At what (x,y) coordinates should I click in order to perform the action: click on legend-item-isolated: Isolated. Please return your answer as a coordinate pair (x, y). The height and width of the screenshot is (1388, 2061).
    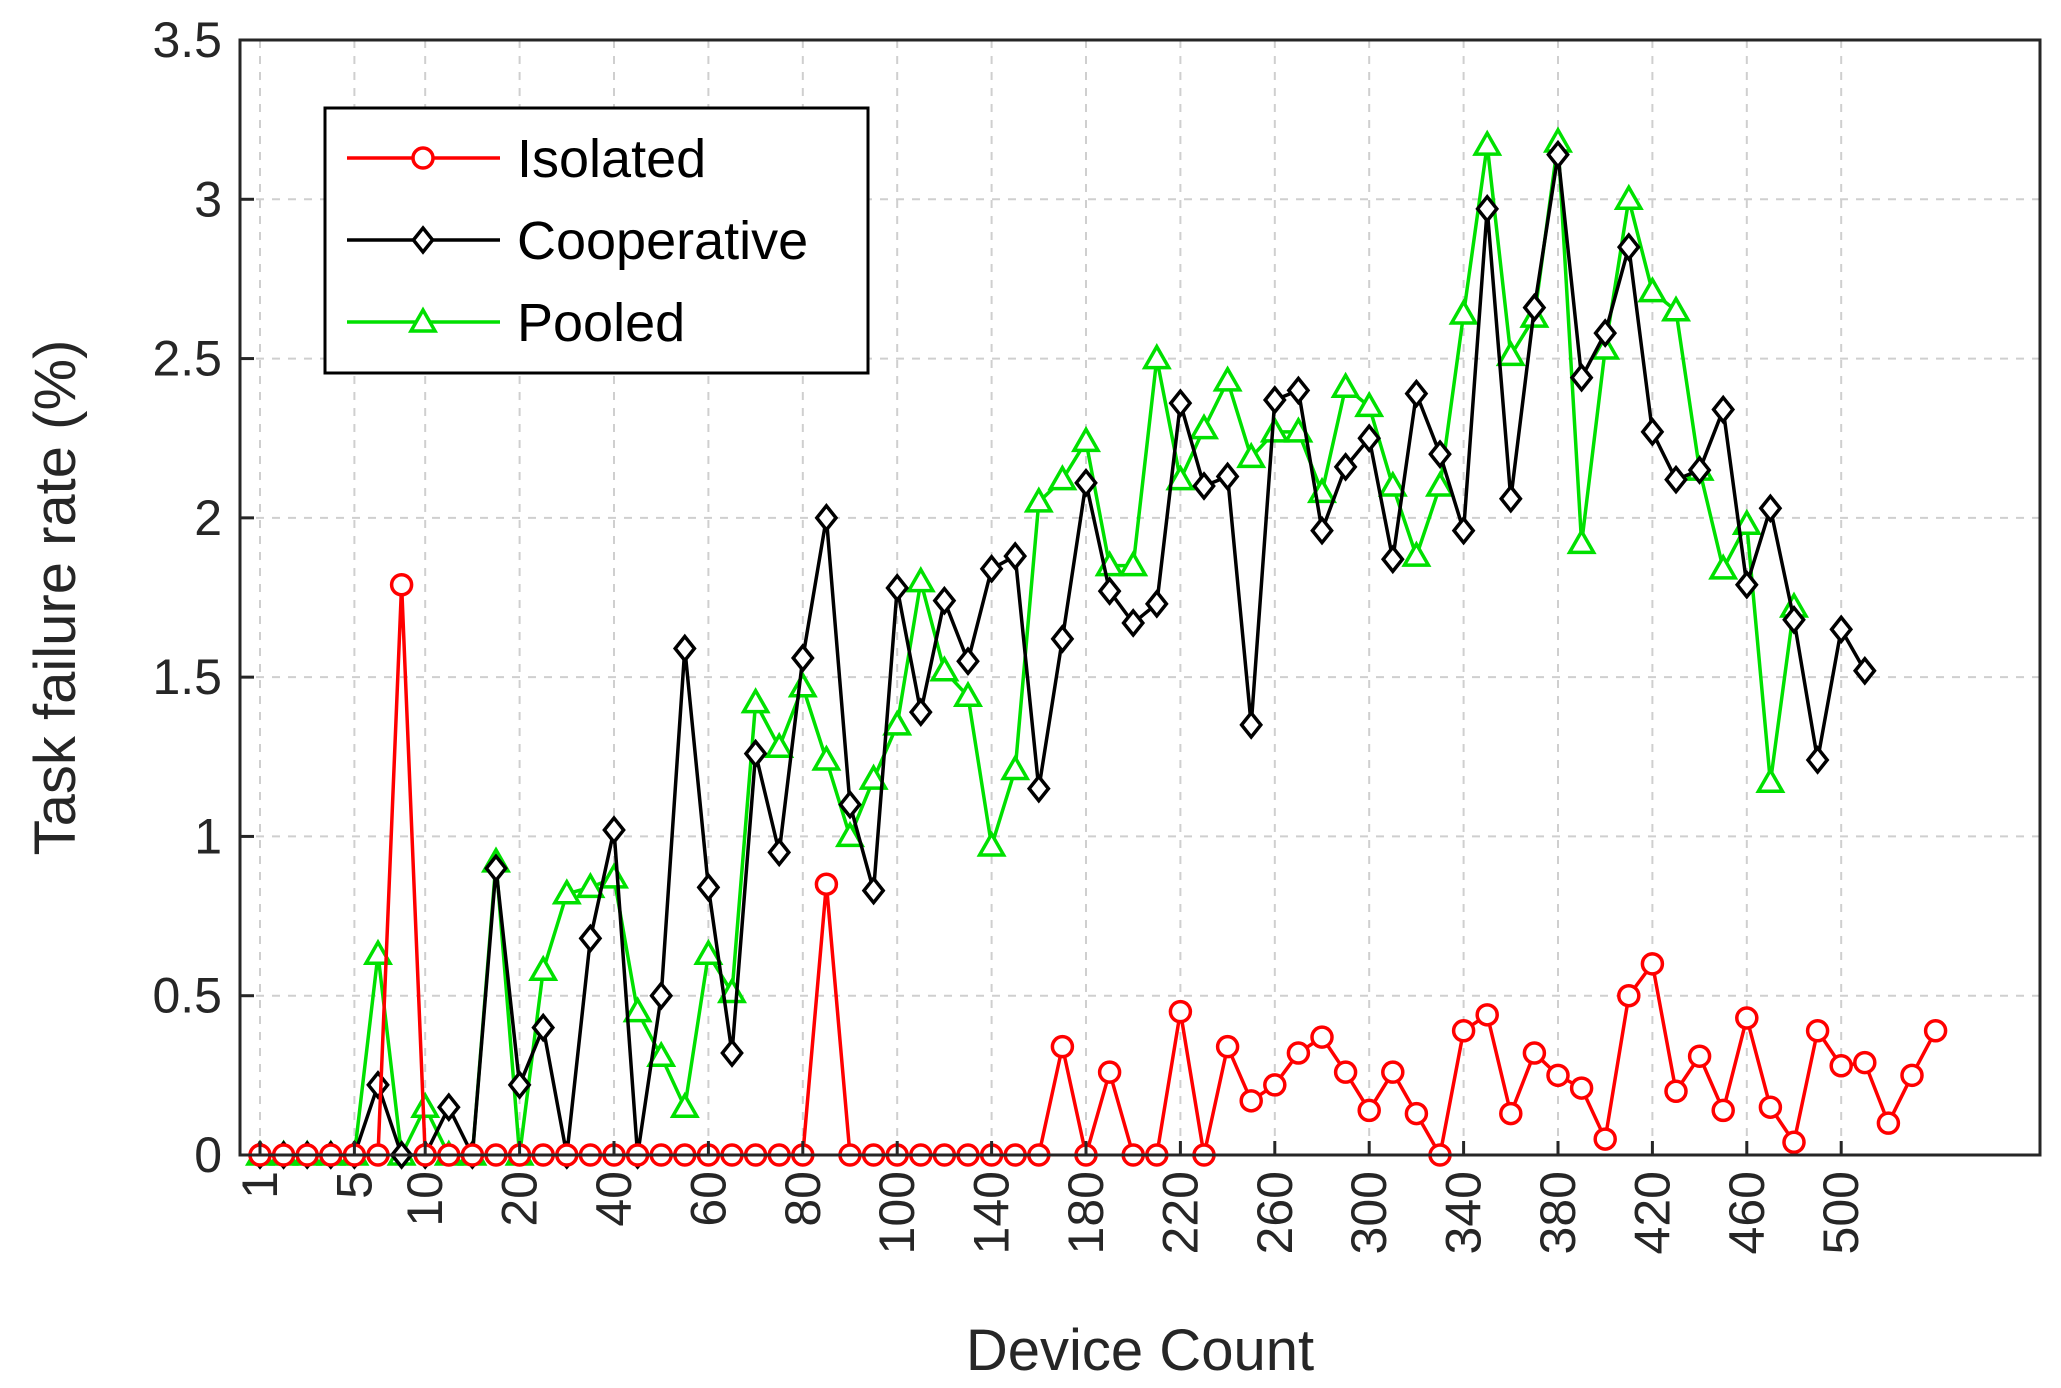
    Looking at the image, I should click on (526, 159).